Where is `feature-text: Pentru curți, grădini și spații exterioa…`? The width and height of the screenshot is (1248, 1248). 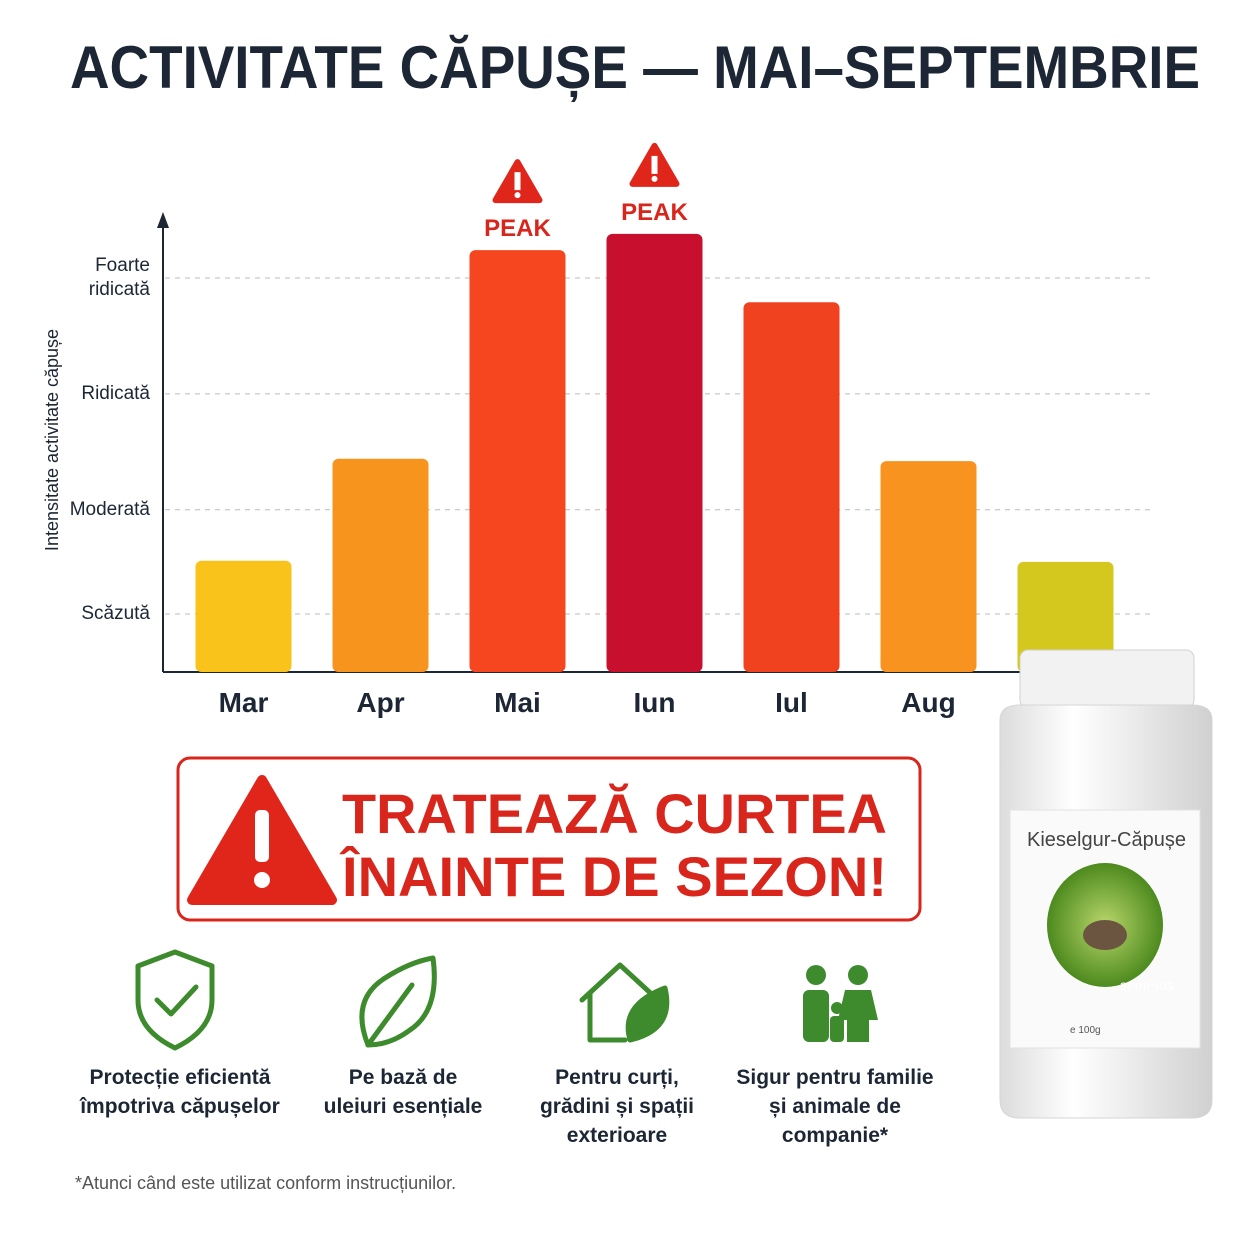
feature-text: Pentru curți, grădini și spații exterioa… is located at coordinates (617, 1106).